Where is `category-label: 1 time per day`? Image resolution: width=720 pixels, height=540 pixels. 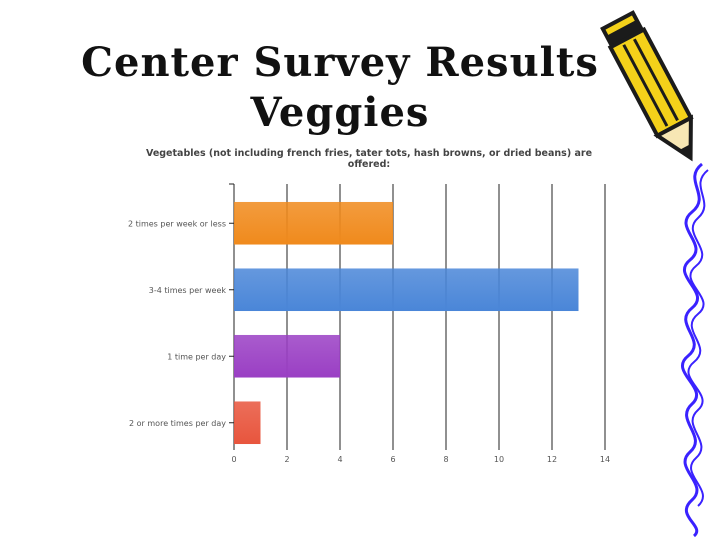 category-label: 1 time per day is located at coordinates (196, 356).